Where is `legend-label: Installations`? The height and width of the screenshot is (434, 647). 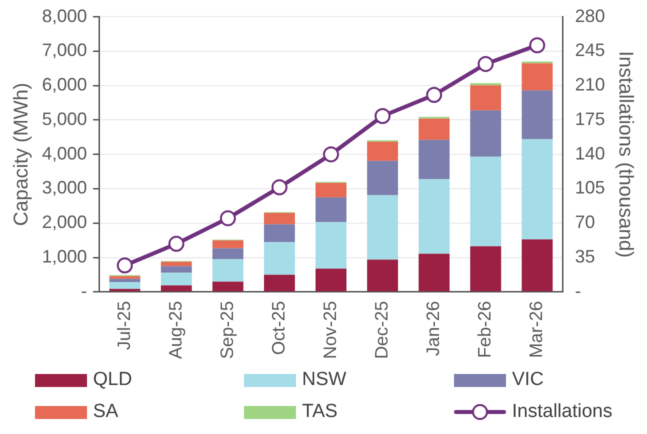
legend-label: Installations is located at coordinates (562, 412).